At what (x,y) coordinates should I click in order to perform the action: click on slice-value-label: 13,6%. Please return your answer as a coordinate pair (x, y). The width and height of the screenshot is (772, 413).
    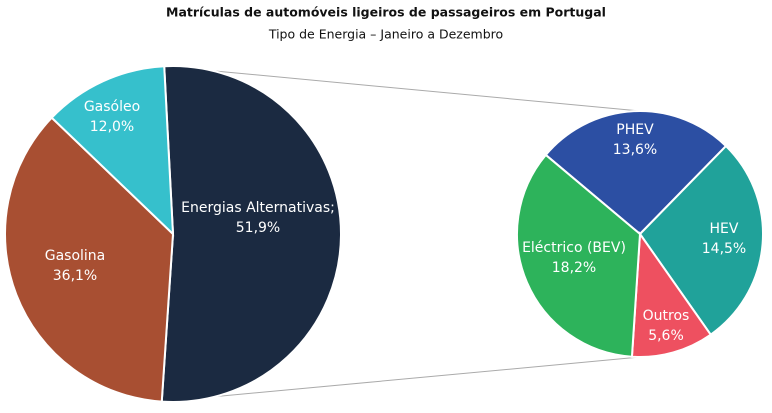
    Looking at the image, I should click on (635, 150).